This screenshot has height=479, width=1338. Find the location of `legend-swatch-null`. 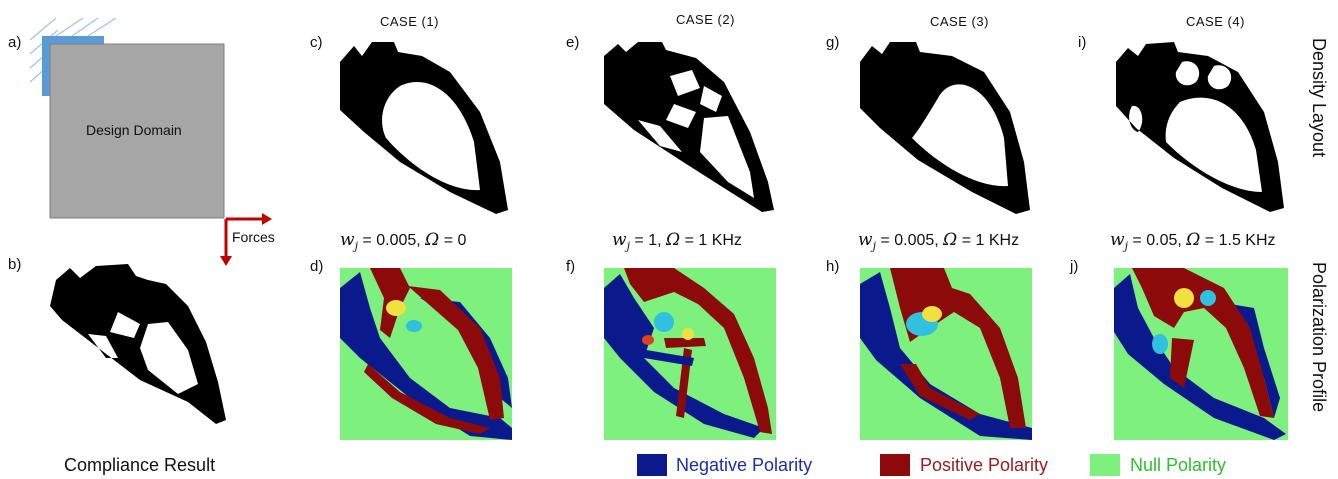

legend-swatch-null is located at coordinates (1105, 465).